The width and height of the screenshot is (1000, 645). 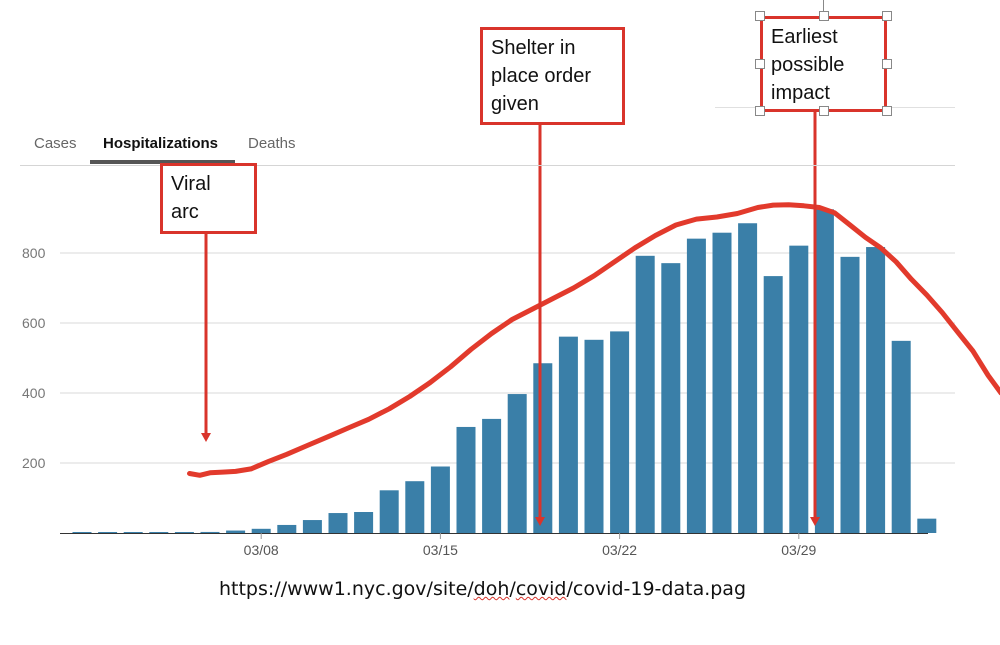 What do you see at coordinates (619, 550) in the screenshot?
I see `x-tick-label: 03/22` at bounding box center [619, 550].